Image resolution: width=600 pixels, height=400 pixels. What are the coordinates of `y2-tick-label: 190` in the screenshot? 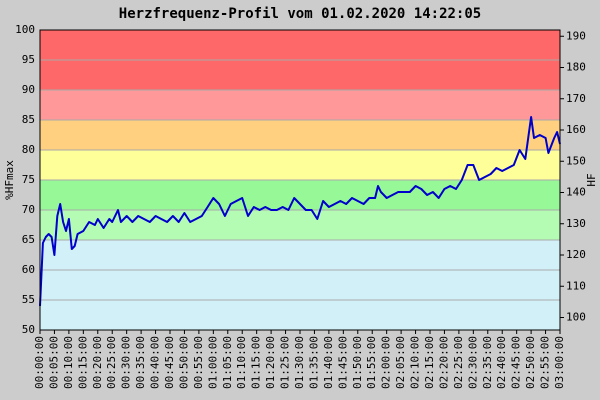 It's located at (576, 35).